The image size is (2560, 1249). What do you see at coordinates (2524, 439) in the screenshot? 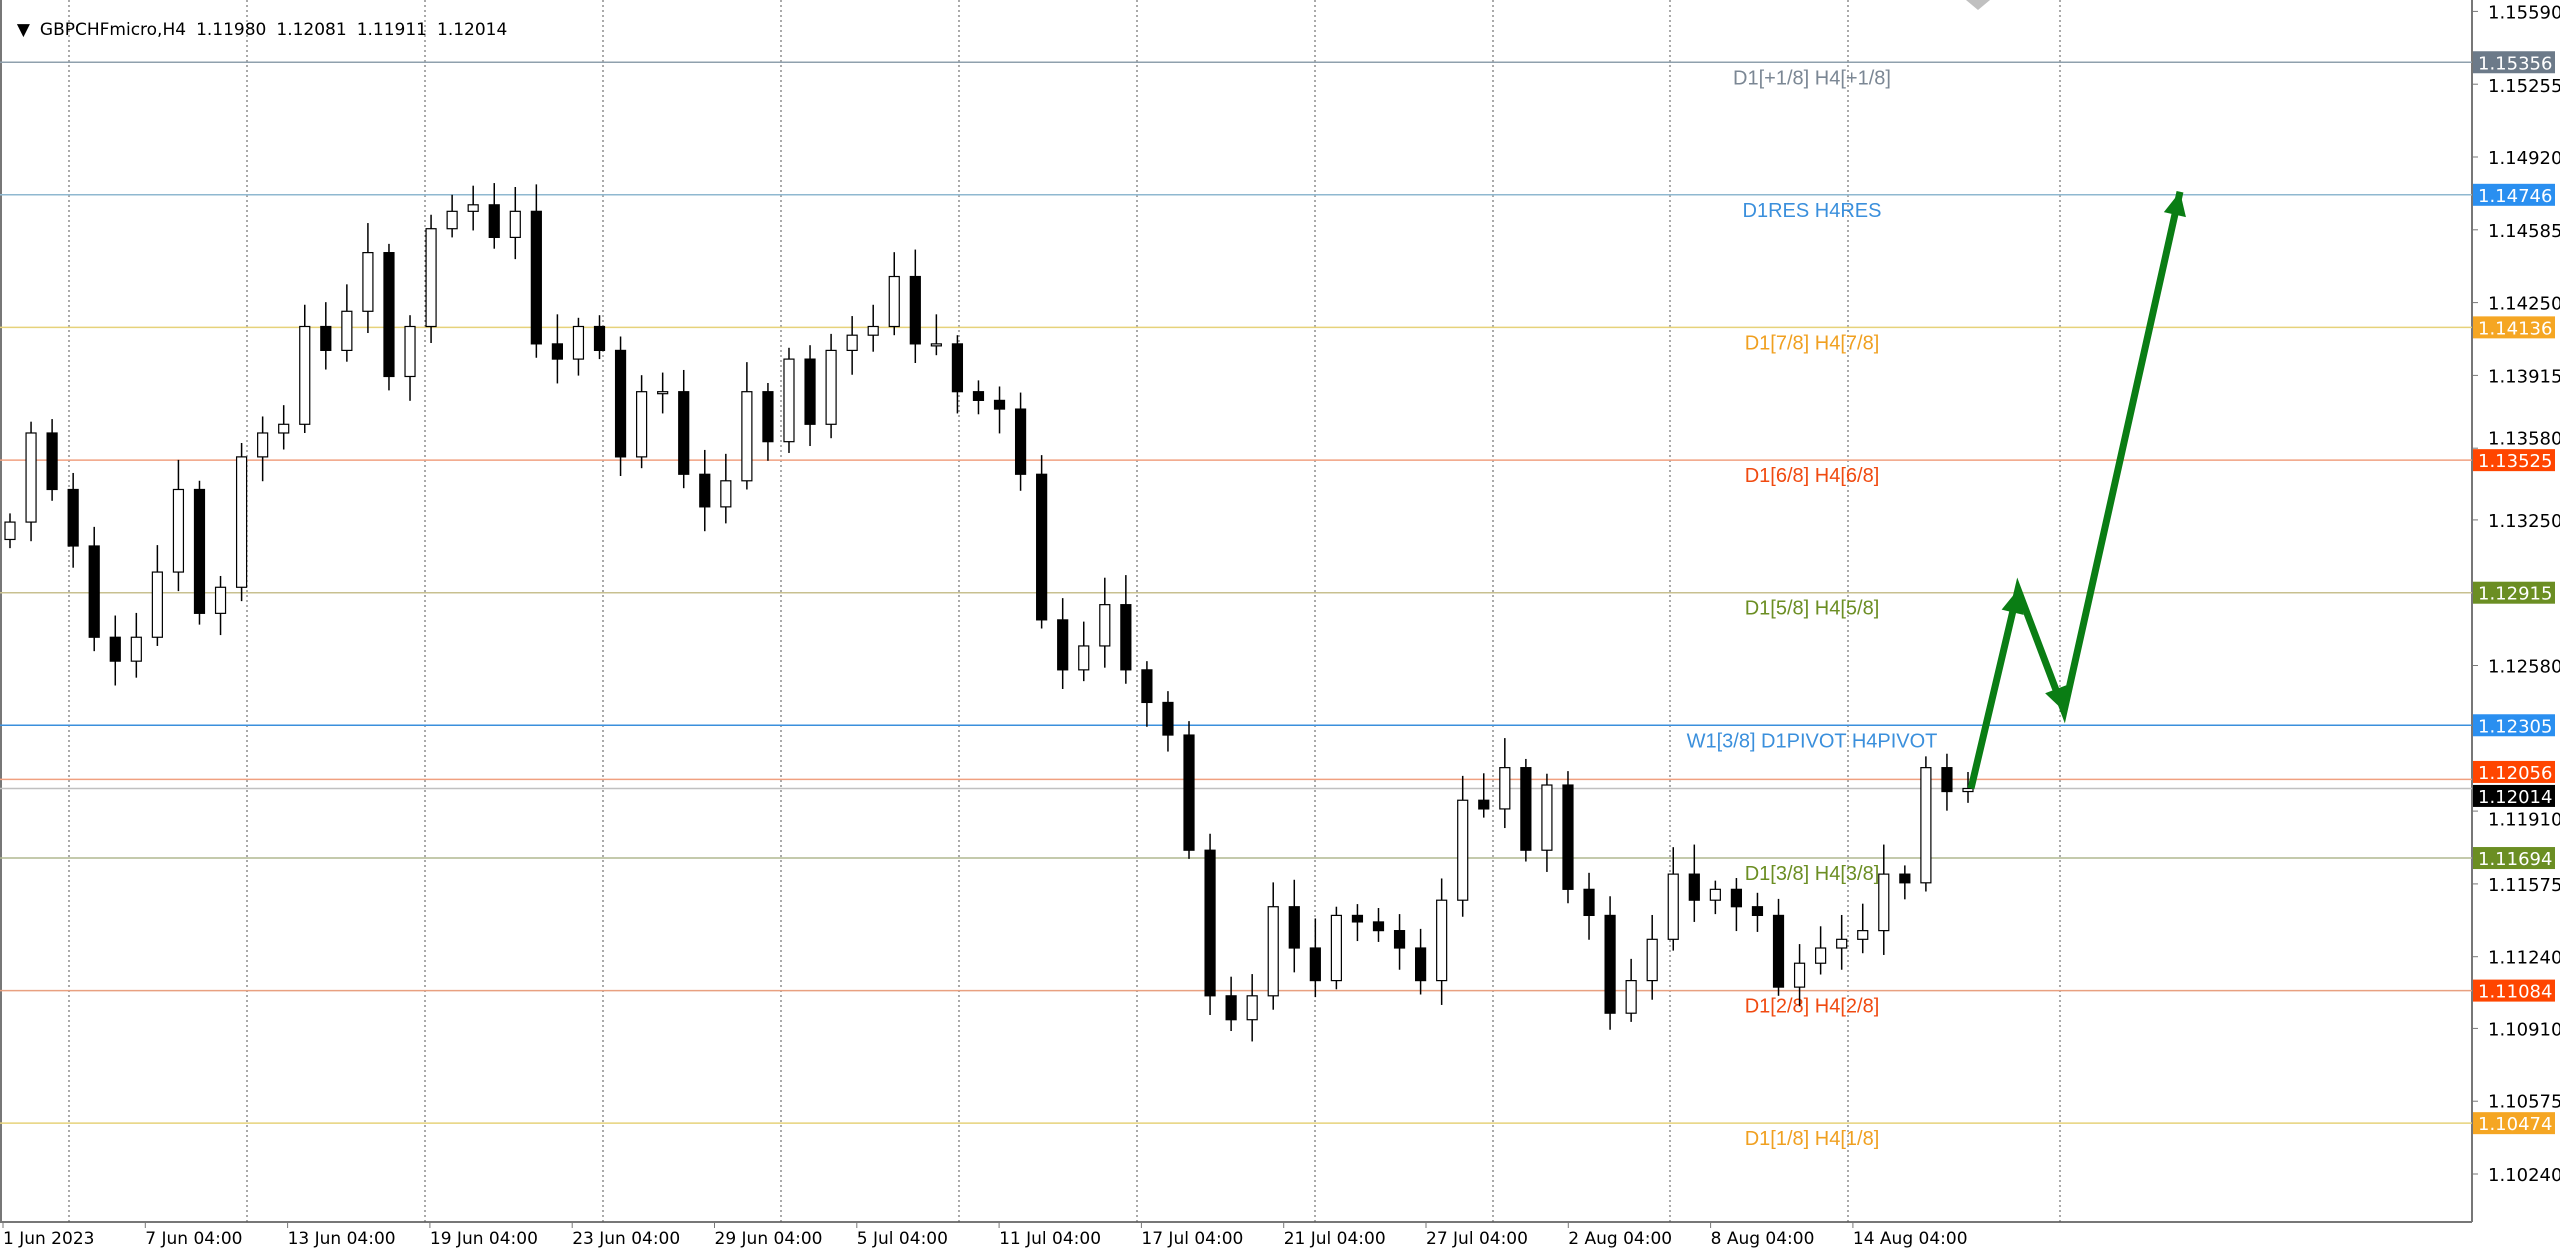
I see `y-tick-label: 1.13580` at bounding box center [2524, 439].